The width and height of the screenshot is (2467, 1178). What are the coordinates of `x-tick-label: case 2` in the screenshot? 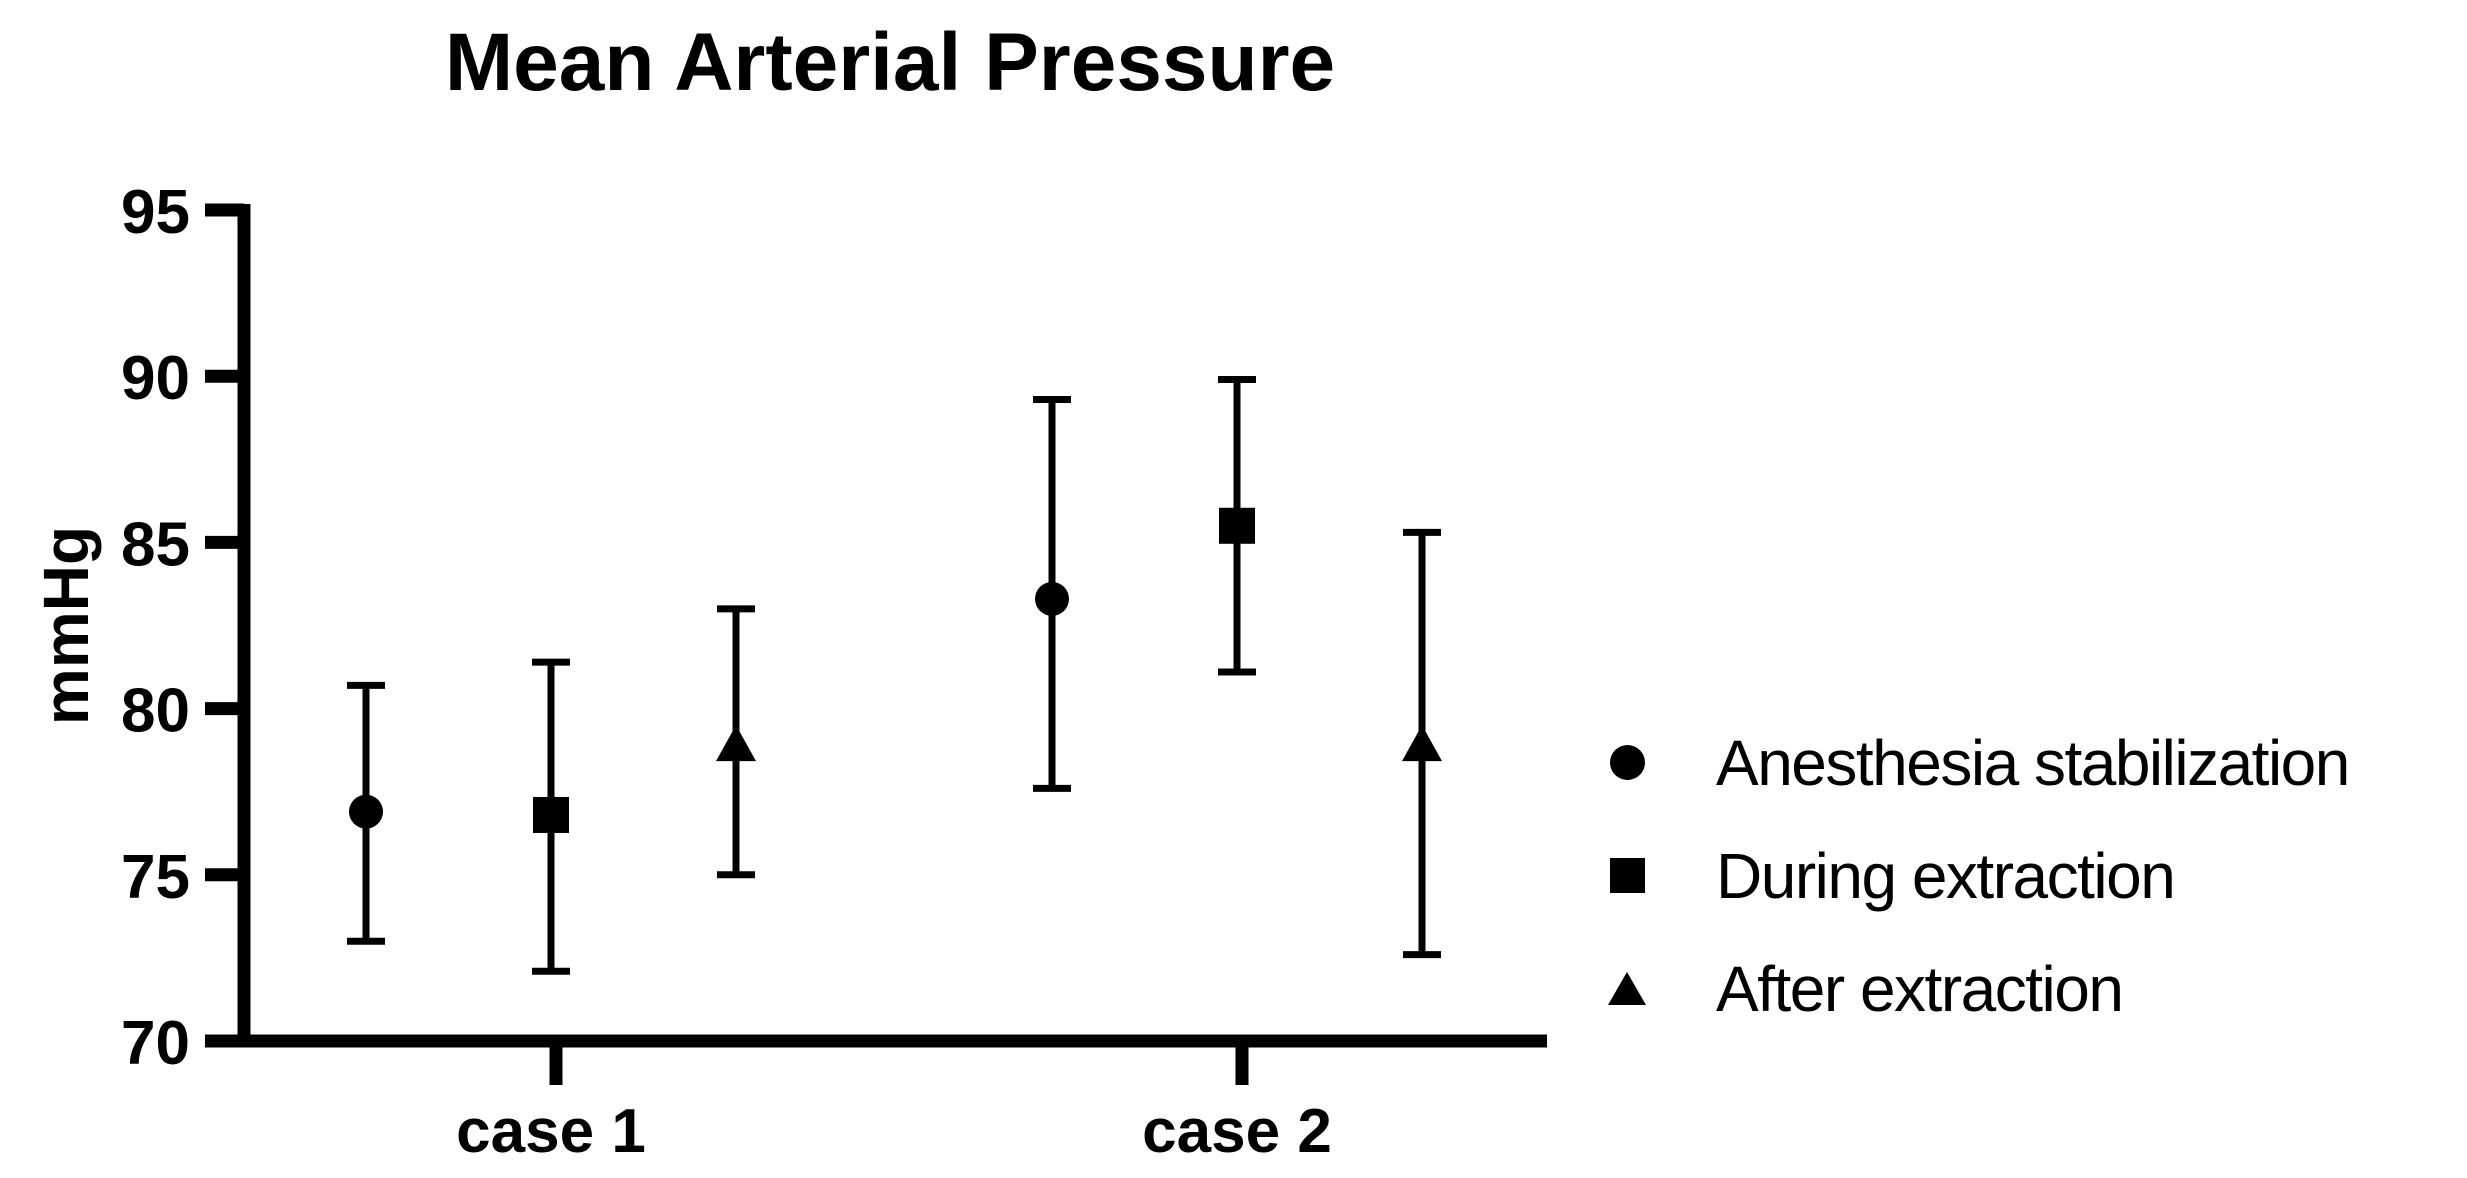 It's located at (1237, 1131).